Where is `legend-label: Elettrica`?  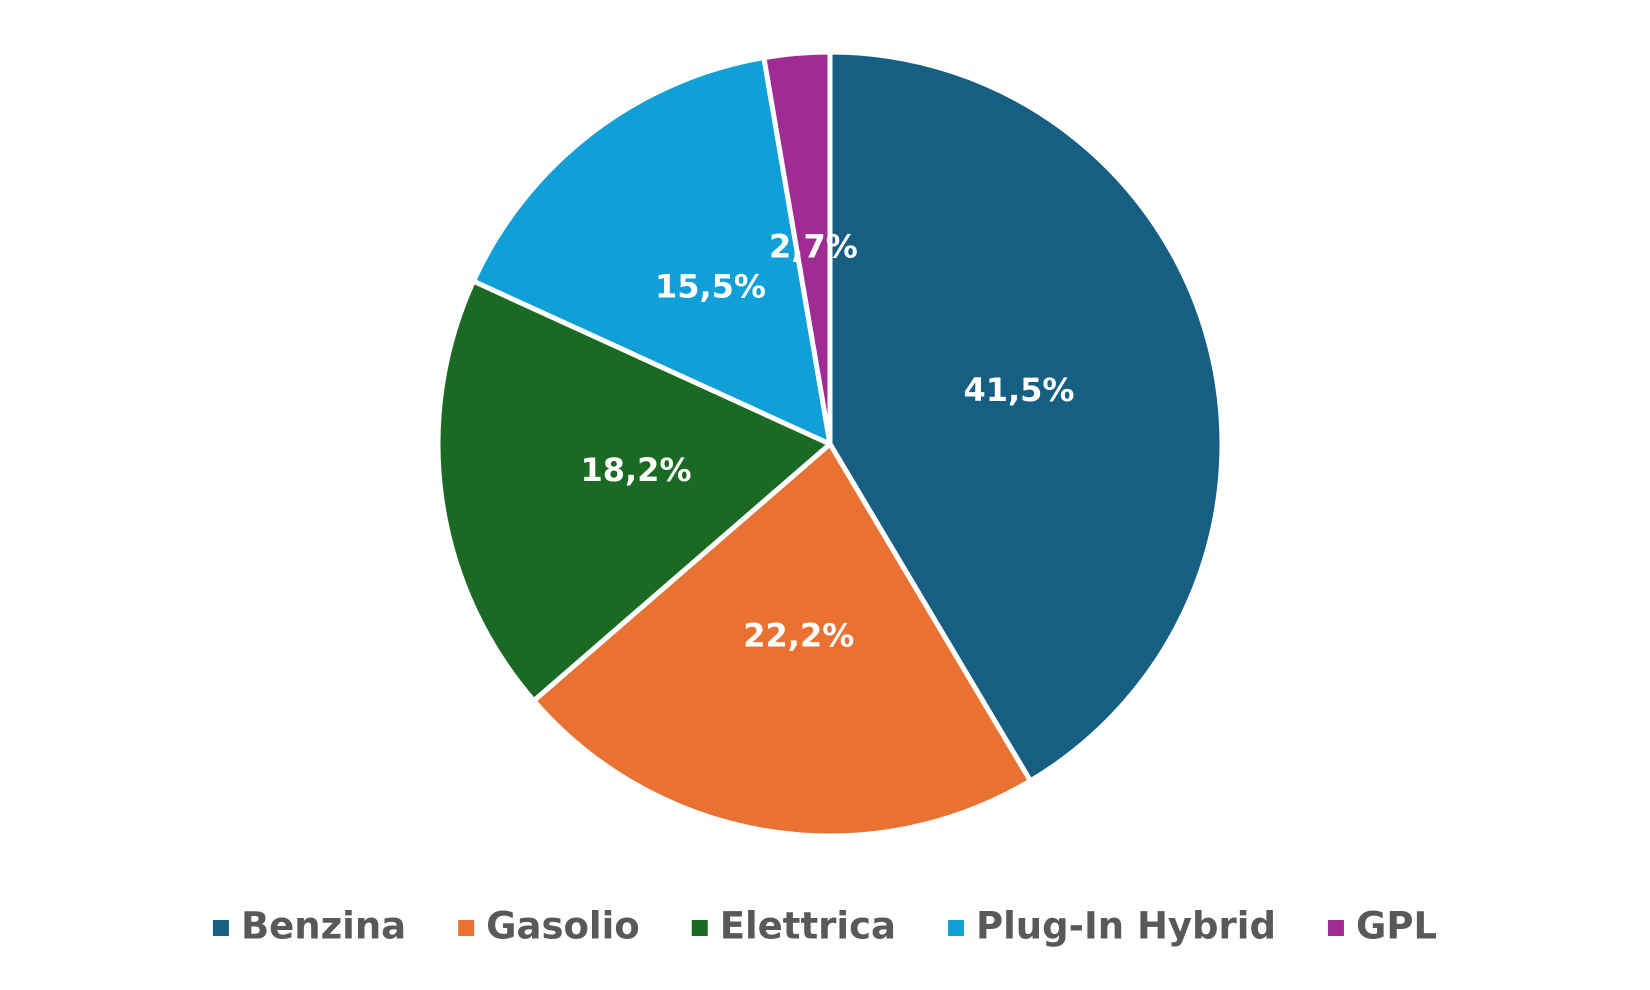 legend-label: Elettrica is located at coordinates (808, 926).